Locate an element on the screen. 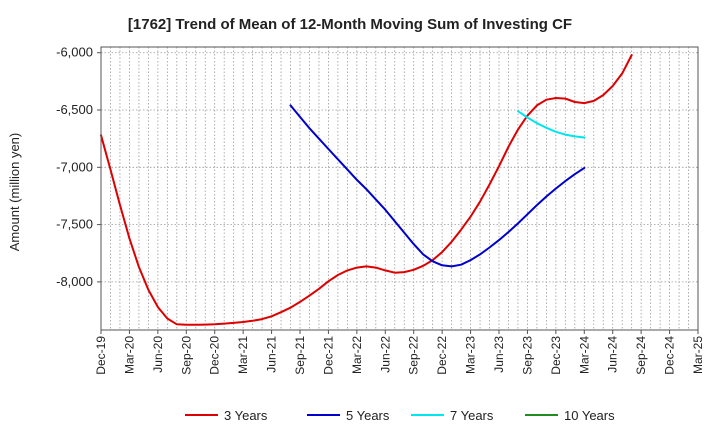  x-tick-label: Jun-23 is located at coordinates (499, 354).